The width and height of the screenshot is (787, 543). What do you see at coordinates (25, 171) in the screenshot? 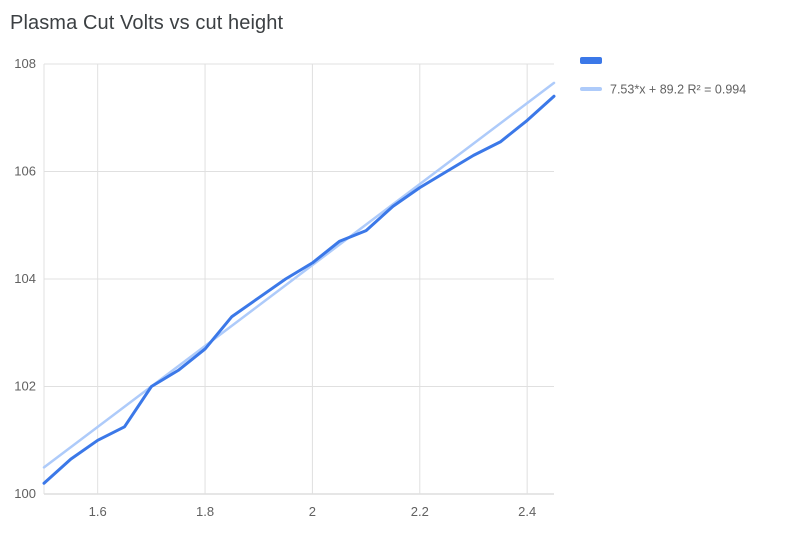
I see `y-tick-label: 106` at bounding box center [25, 171].